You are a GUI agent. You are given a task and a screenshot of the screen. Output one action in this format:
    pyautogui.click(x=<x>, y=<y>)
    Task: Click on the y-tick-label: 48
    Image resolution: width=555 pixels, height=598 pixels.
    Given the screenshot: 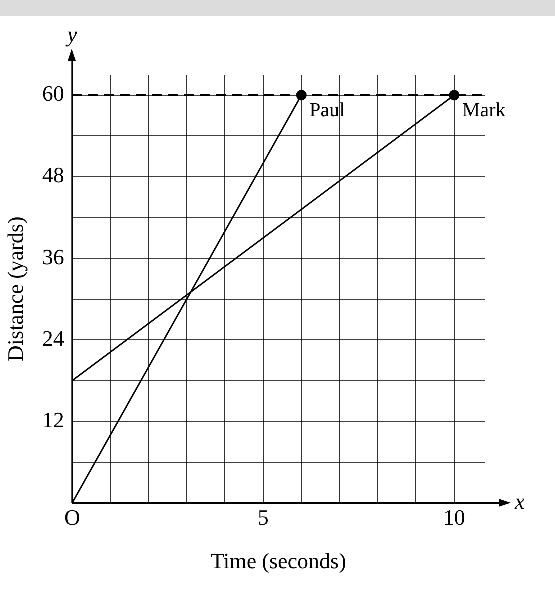 What is the action you would take?
    pyautogui.click(x=53, y=175)
    